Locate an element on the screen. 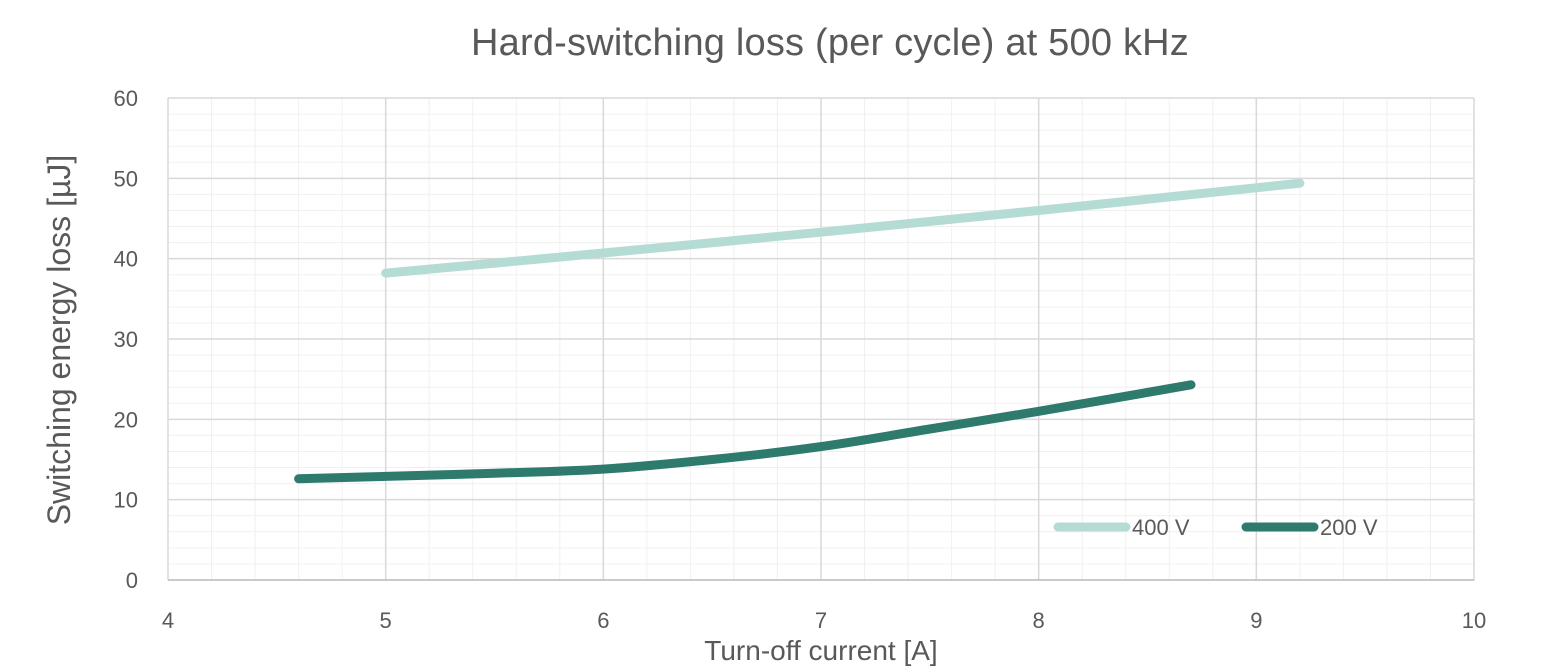  legend-label: 400 V is located at coordinates (1161, 527).